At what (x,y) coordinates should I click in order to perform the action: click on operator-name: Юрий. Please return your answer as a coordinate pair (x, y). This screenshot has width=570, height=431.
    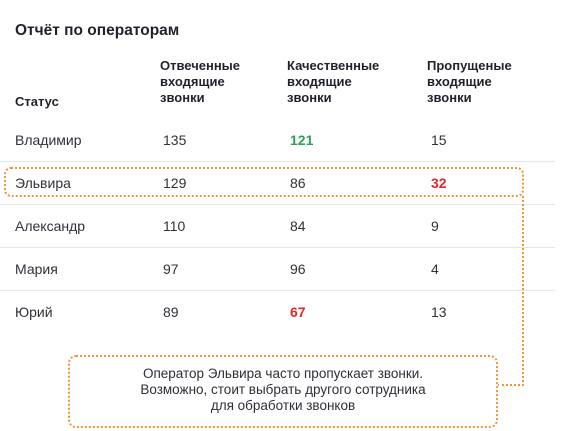
    Looking at the image, I should click on (34, 312).